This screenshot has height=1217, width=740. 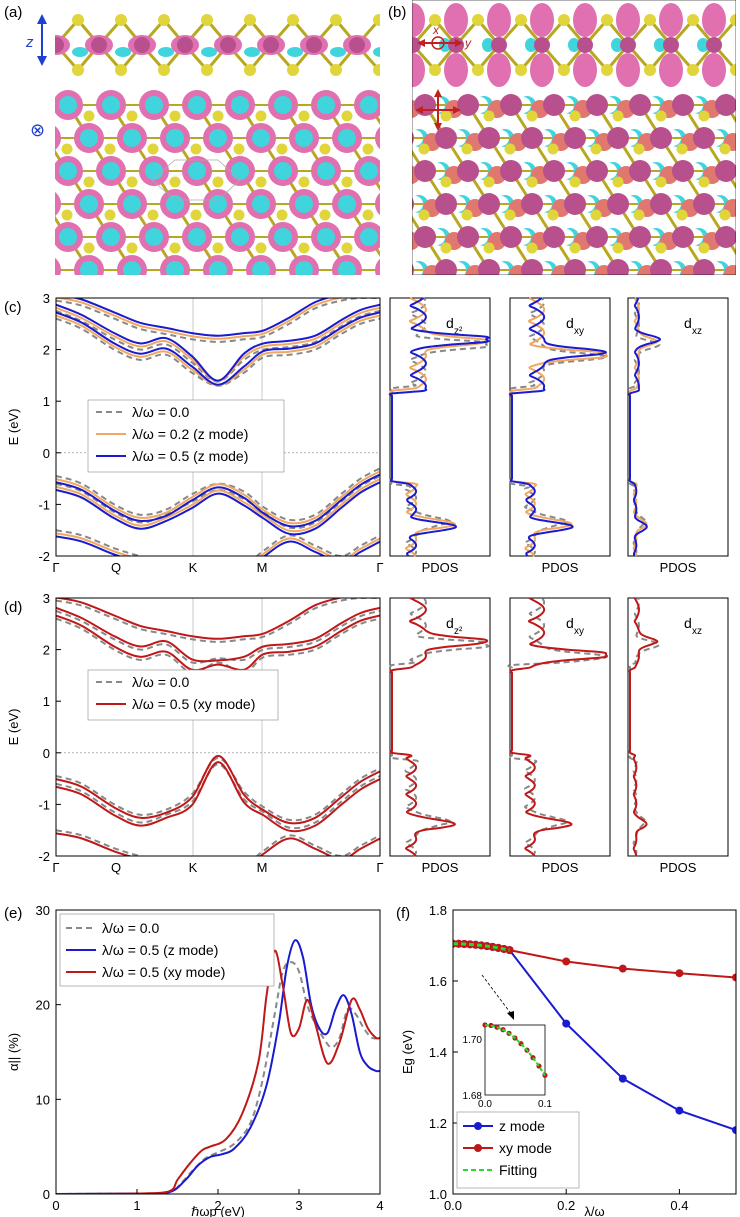 I want to click on pdos-frame, so click(x=560, y=427).